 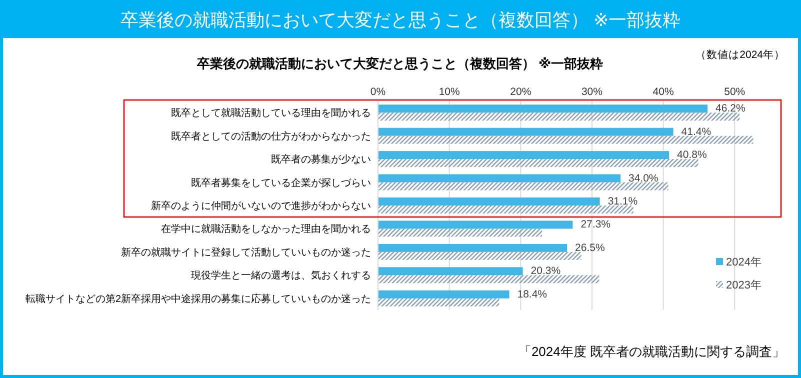 I want to click on x-tick-label: 50%, so click(x=735, y=92).